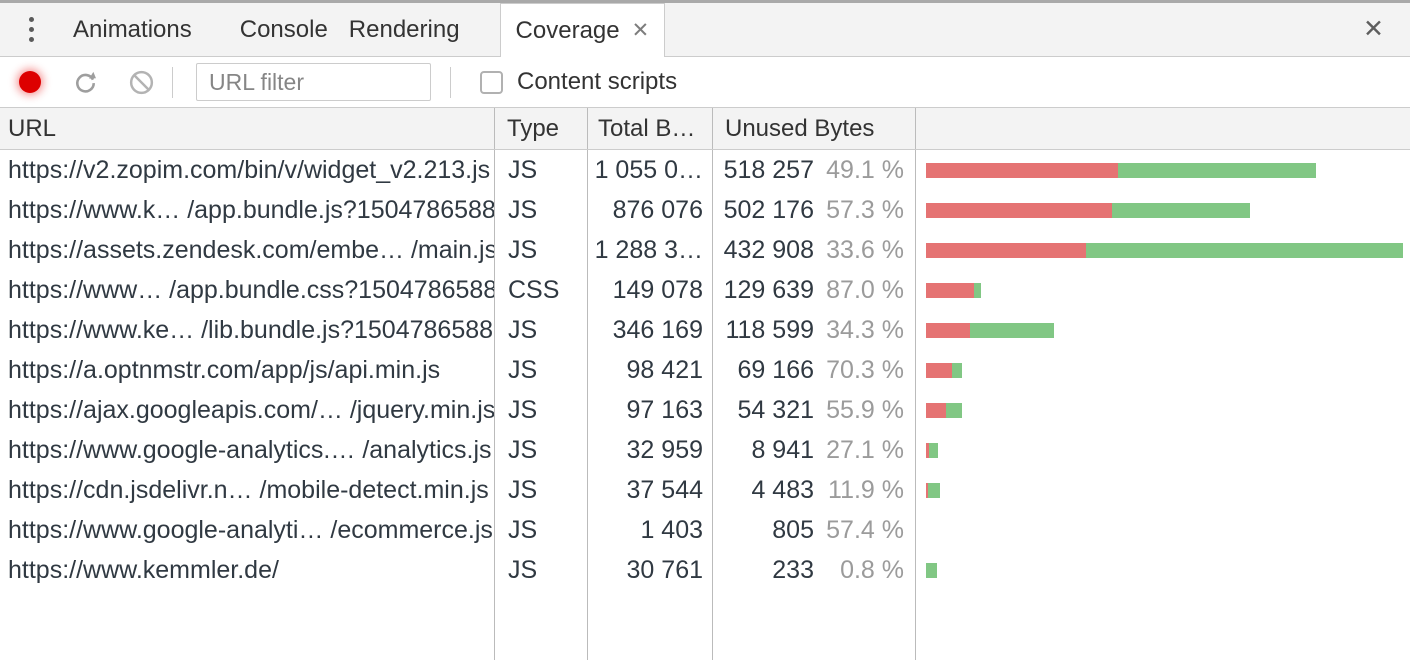 This screenshot has width=1410, height=660. I want to click on reload-icon, so click(85, 82).